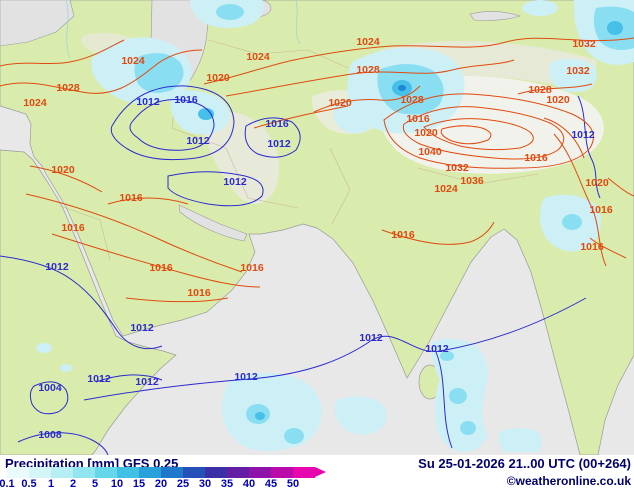  Describe the element at coordinates (161, 484) in the screenshot. I see `scale-label: 20` at that location.